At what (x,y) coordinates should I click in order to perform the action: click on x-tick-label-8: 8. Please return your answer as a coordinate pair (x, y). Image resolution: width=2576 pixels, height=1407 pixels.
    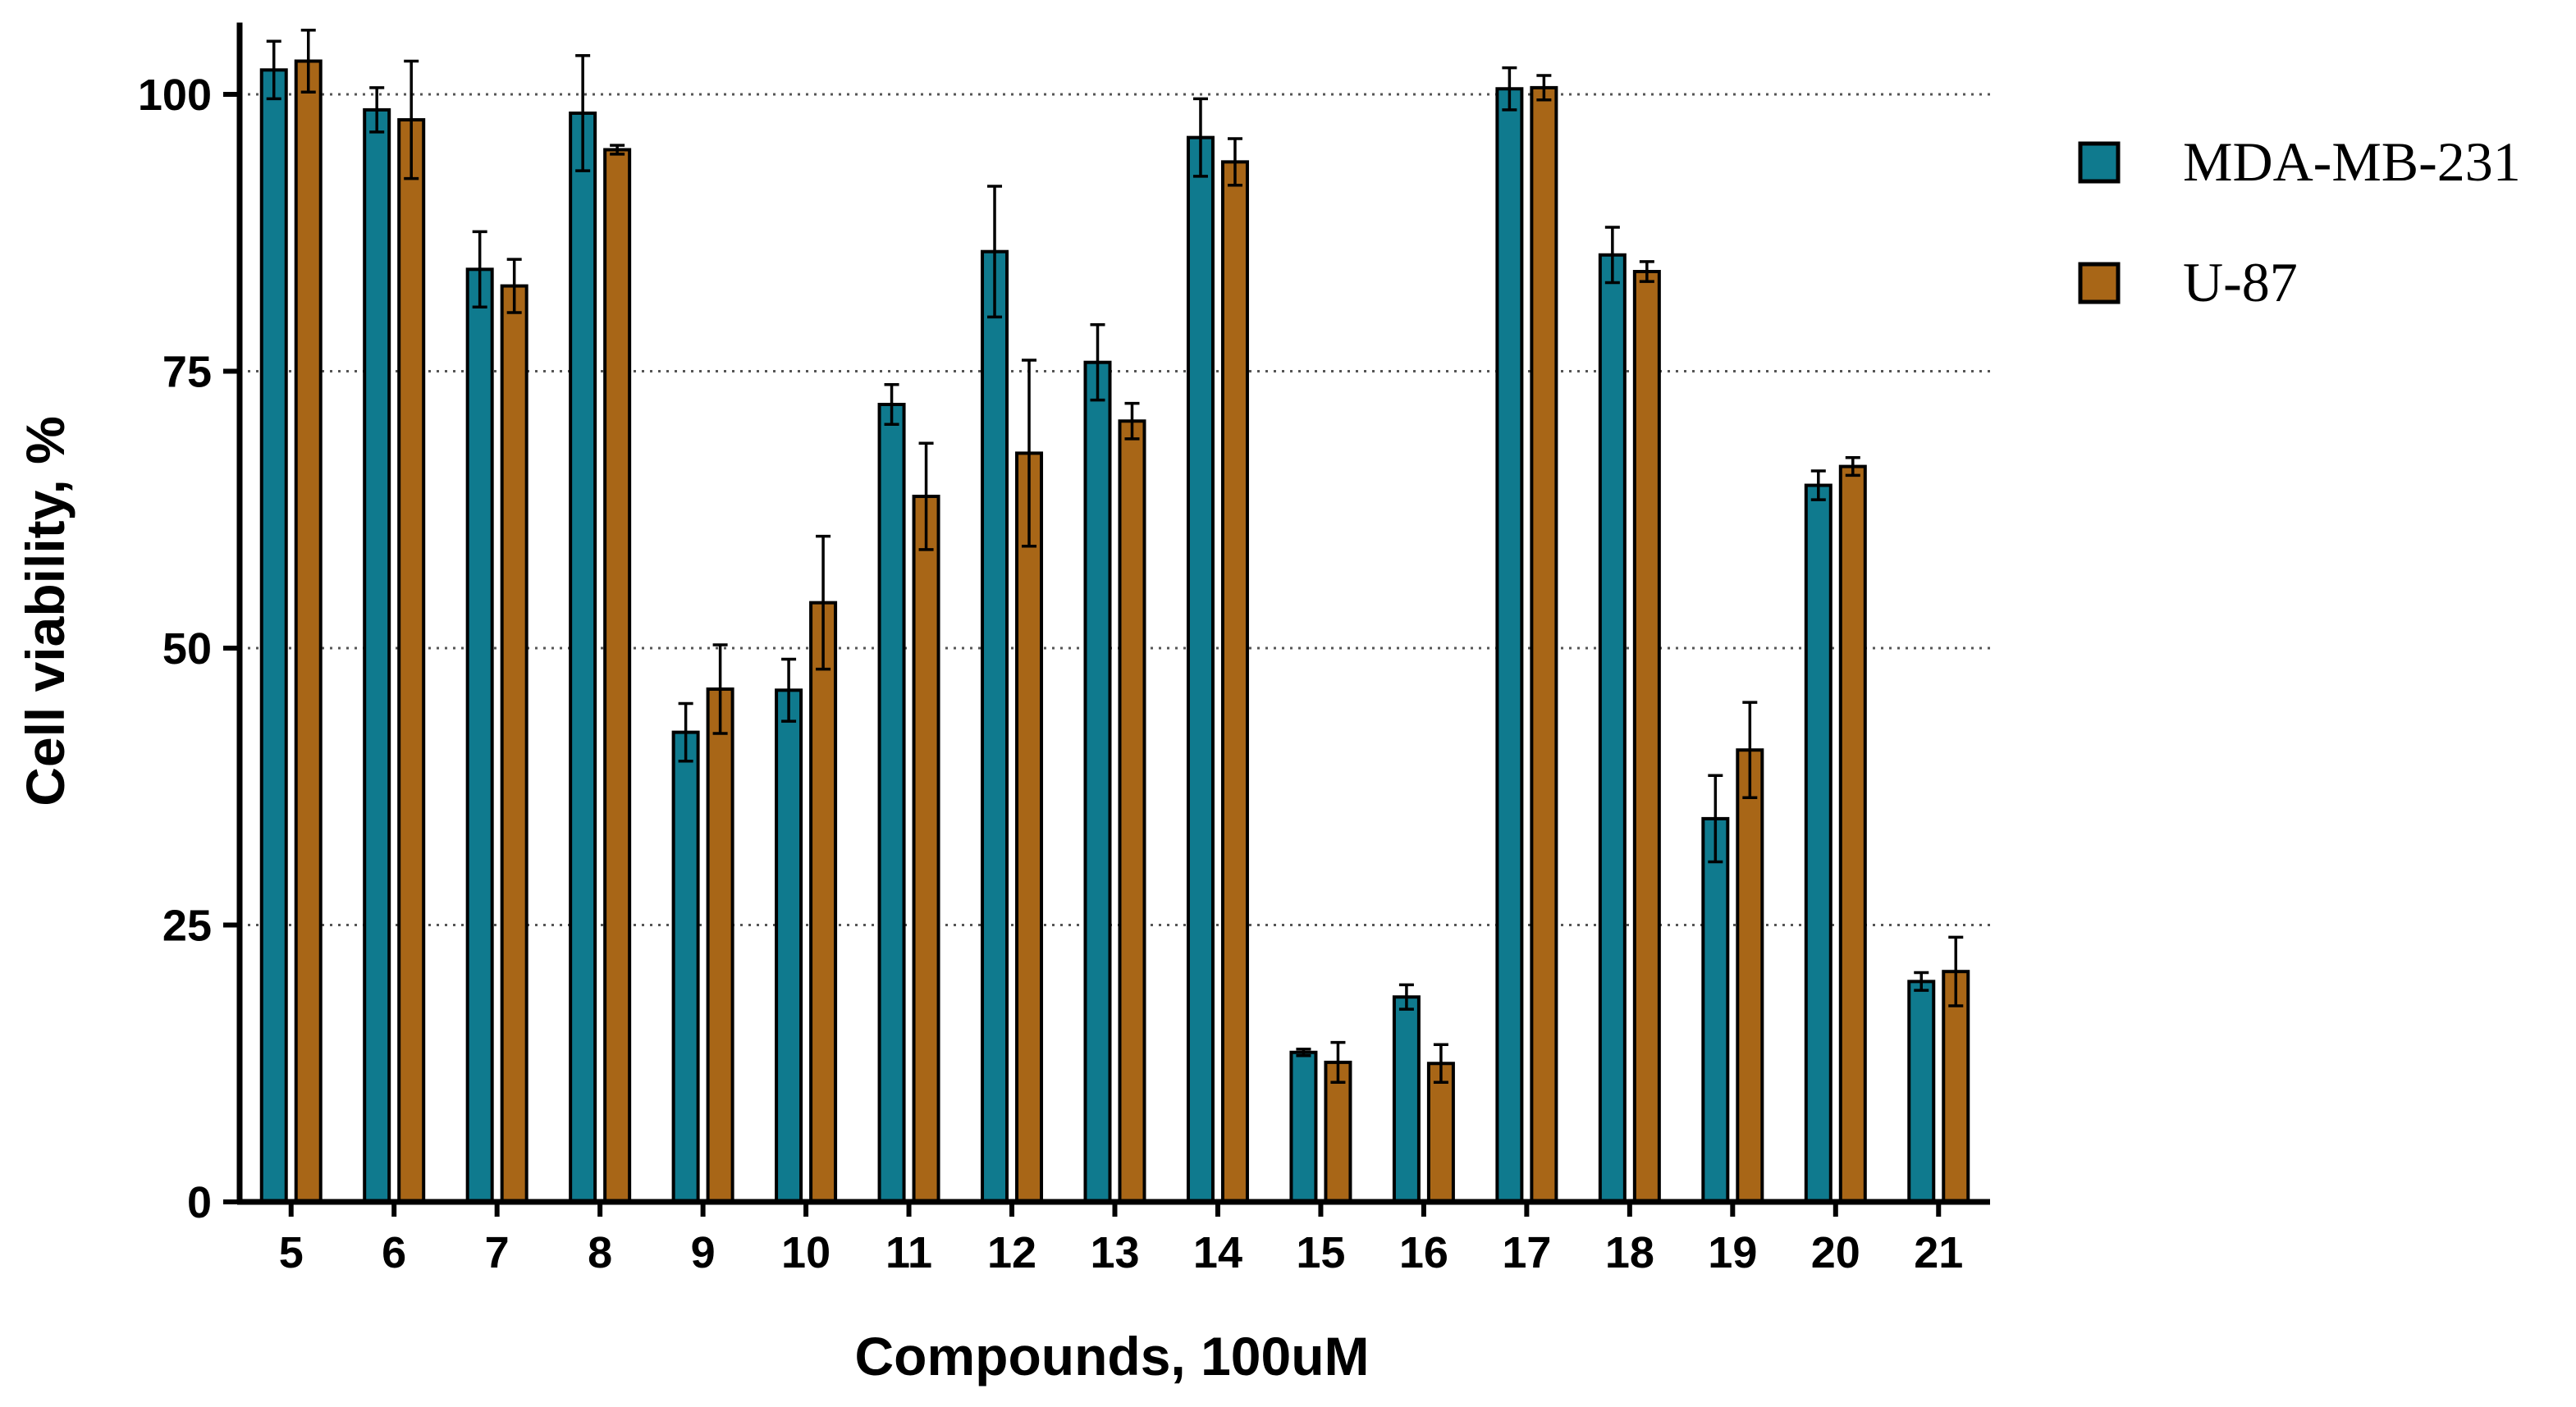
    Looking at the image, I should click on (600, 1252).